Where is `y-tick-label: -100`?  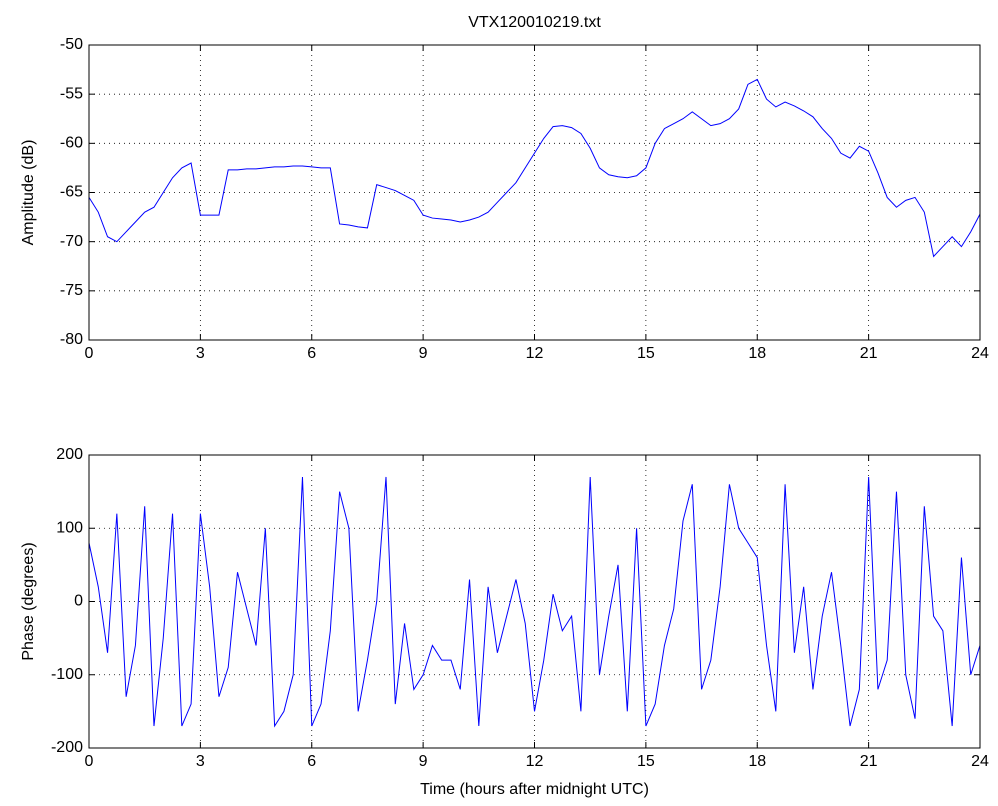
y-tick-label: -100 is located at coordinates (67, 674).